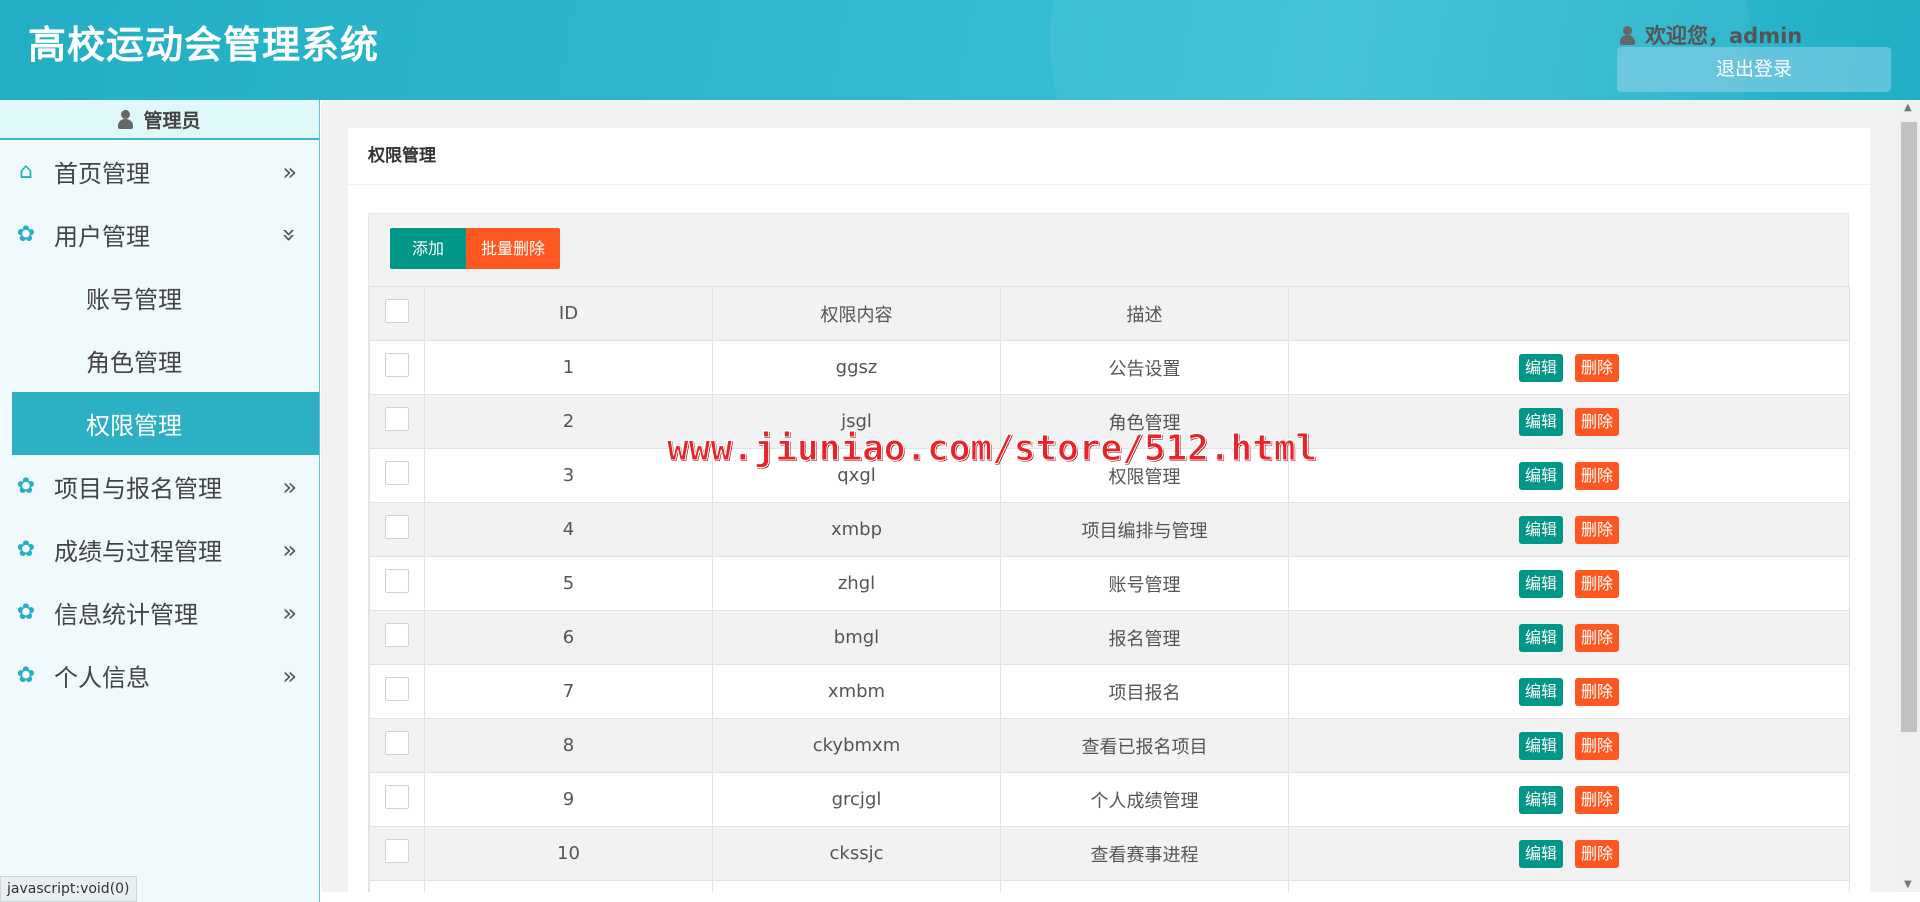 The height and width of the screenshot is (902, 1920). I want to click on logout-button: 退出登录, so click(1754, 69).